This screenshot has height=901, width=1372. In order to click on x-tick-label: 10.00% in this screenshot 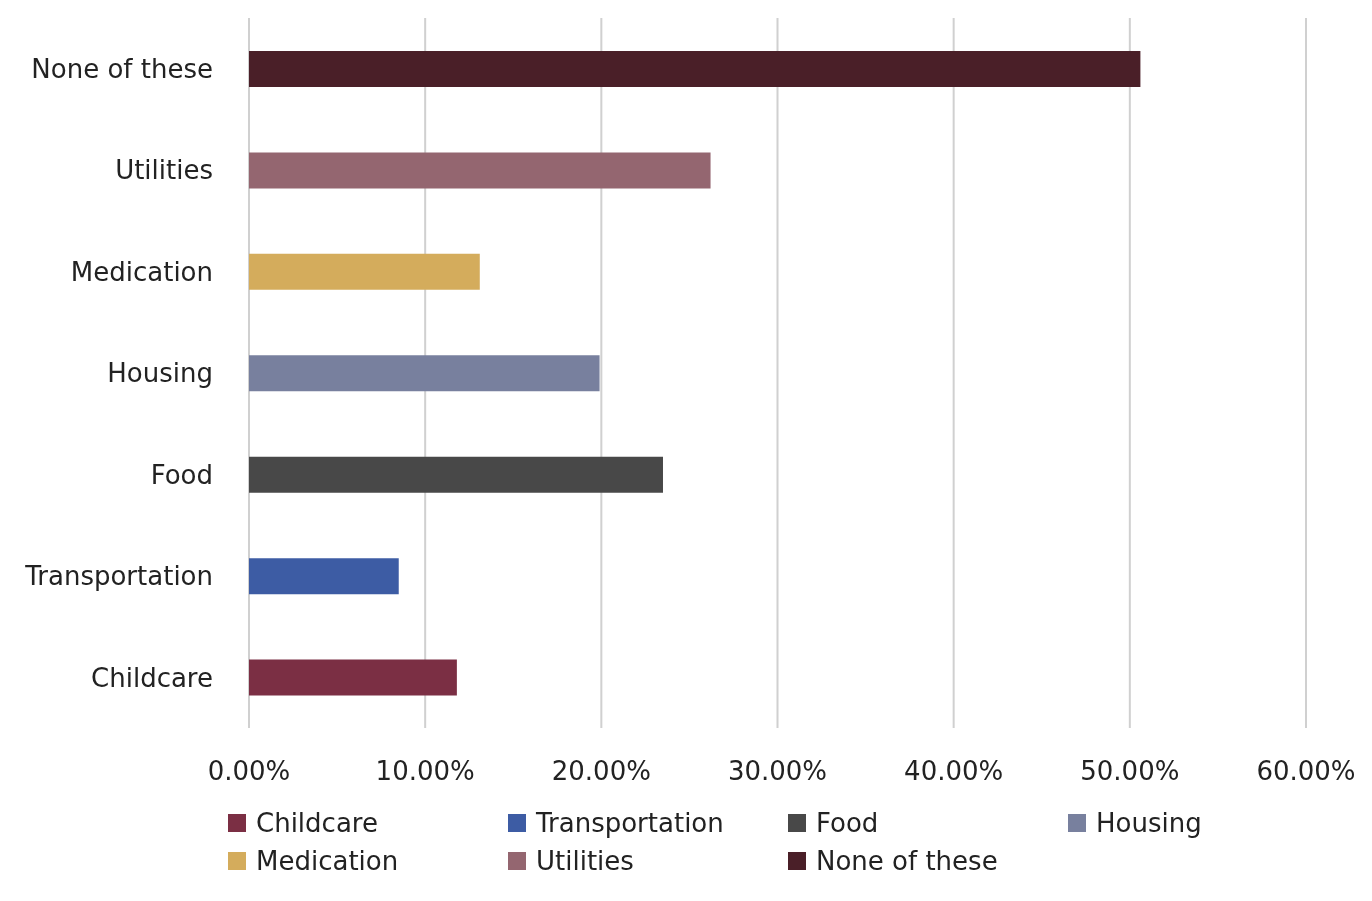, I will do `click(425, 771)`.